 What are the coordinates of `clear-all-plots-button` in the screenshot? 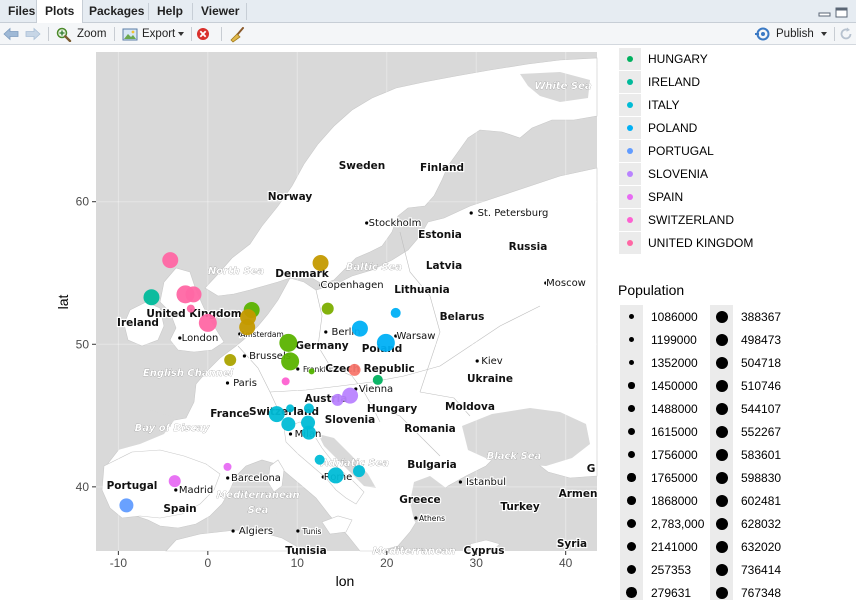 It's located at (237, 34).